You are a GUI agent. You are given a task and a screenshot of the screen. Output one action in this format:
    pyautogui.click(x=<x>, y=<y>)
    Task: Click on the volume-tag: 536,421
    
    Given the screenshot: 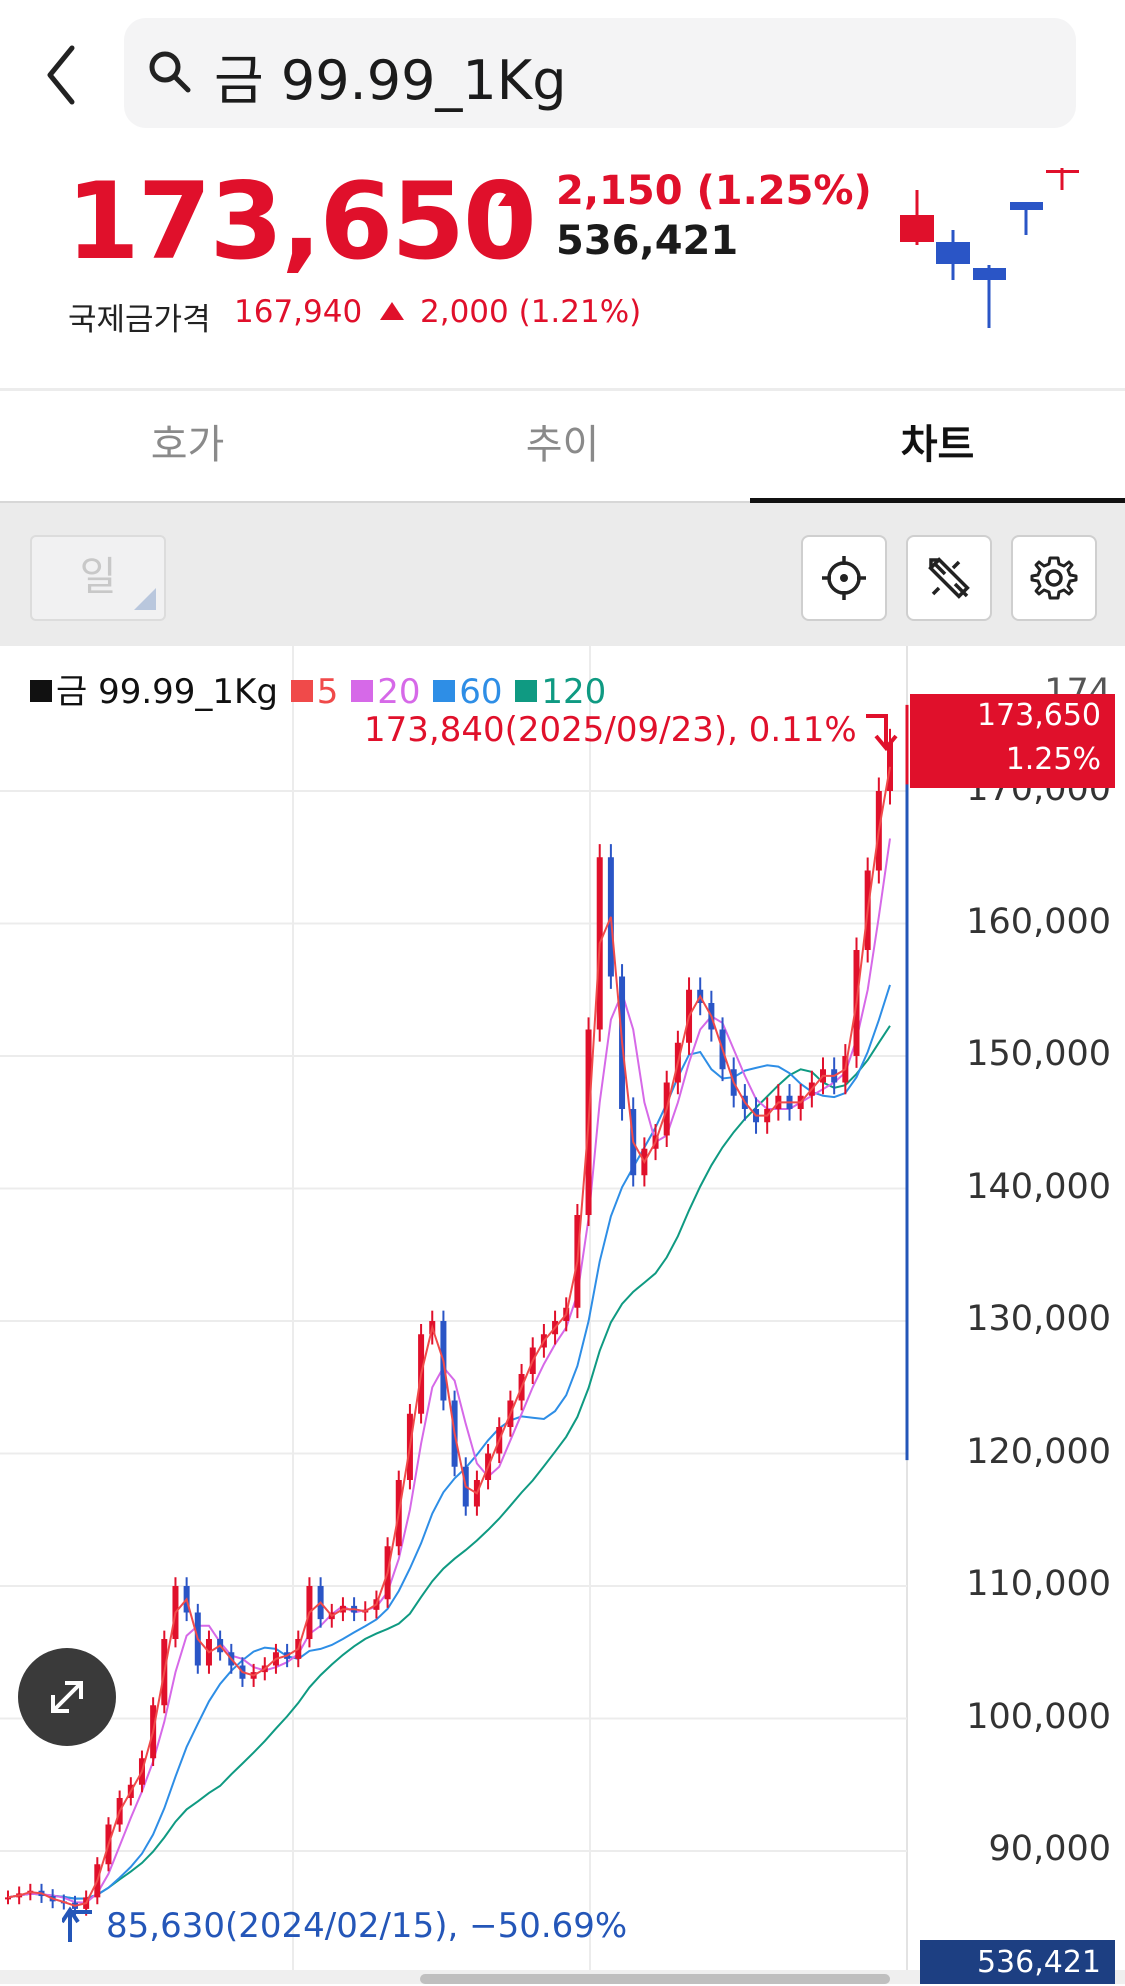 What is the action you would take?
    pyautogui.click(x=1017, y=1962)
    